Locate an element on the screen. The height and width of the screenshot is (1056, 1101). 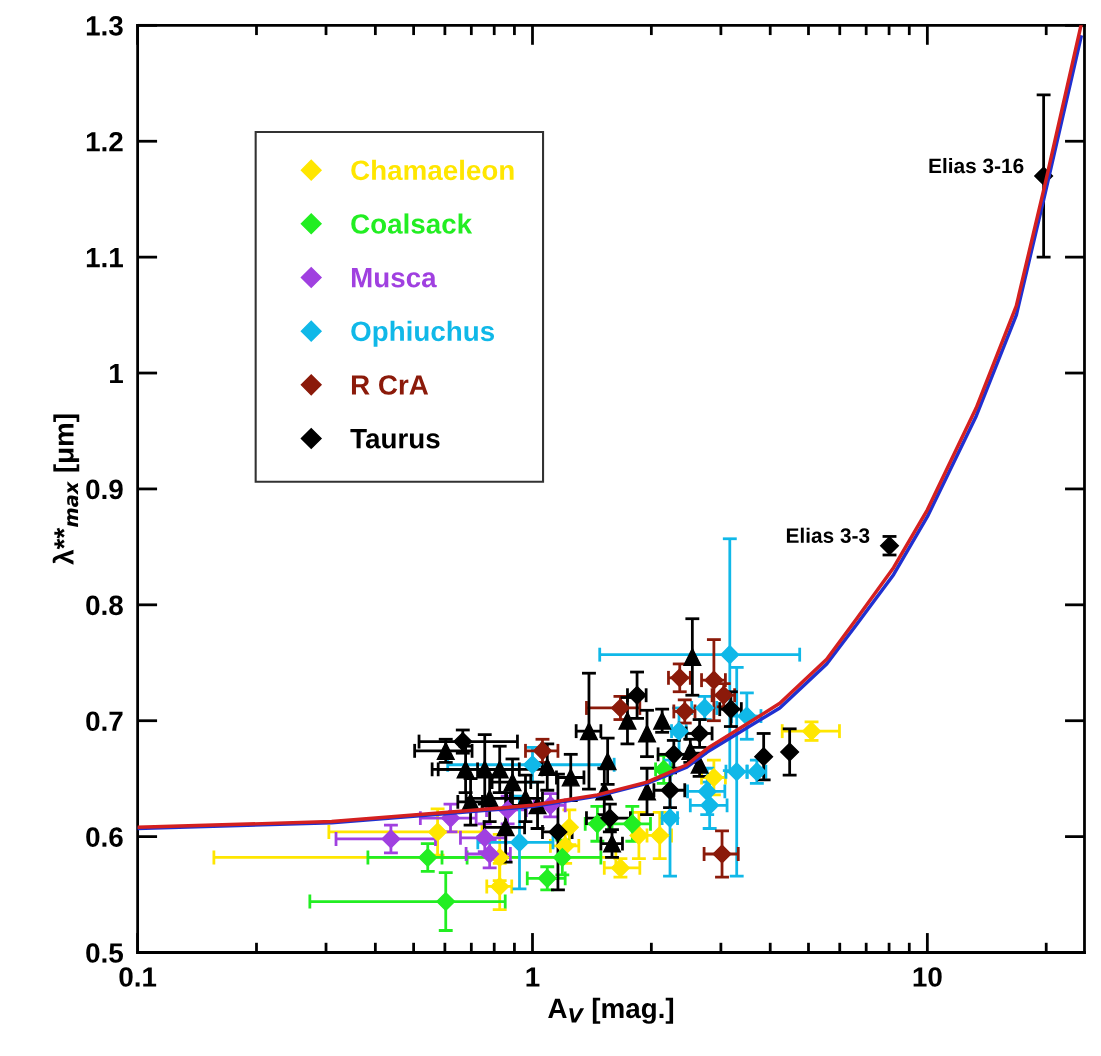
legend-label: Musca is located at coordinates (394, 278).